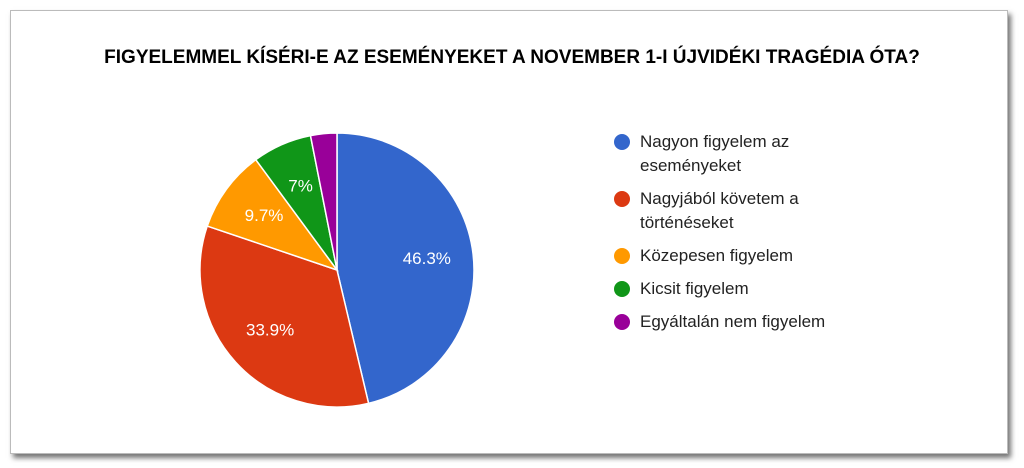  What do you see at coordinates (719, 210) in the screenshot?
I see `legend-label: Nagyjából követem a történéseket` at bounding box center [719, 210].